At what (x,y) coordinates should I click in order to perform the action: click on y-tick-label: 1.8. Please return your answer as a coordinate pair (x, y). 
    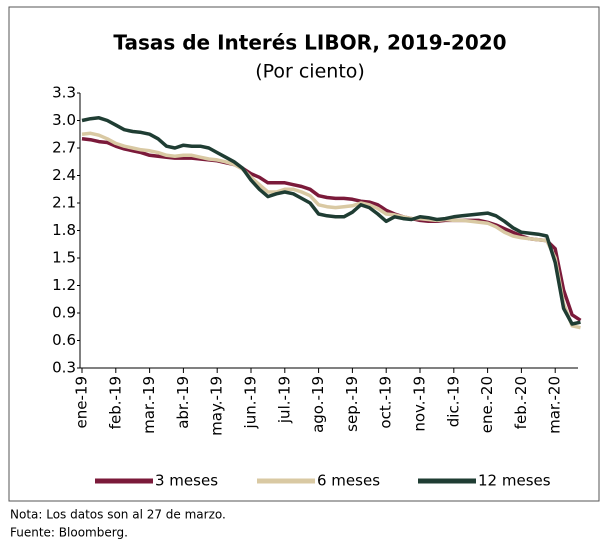
    Looking at the image, I should click on (64, 230).